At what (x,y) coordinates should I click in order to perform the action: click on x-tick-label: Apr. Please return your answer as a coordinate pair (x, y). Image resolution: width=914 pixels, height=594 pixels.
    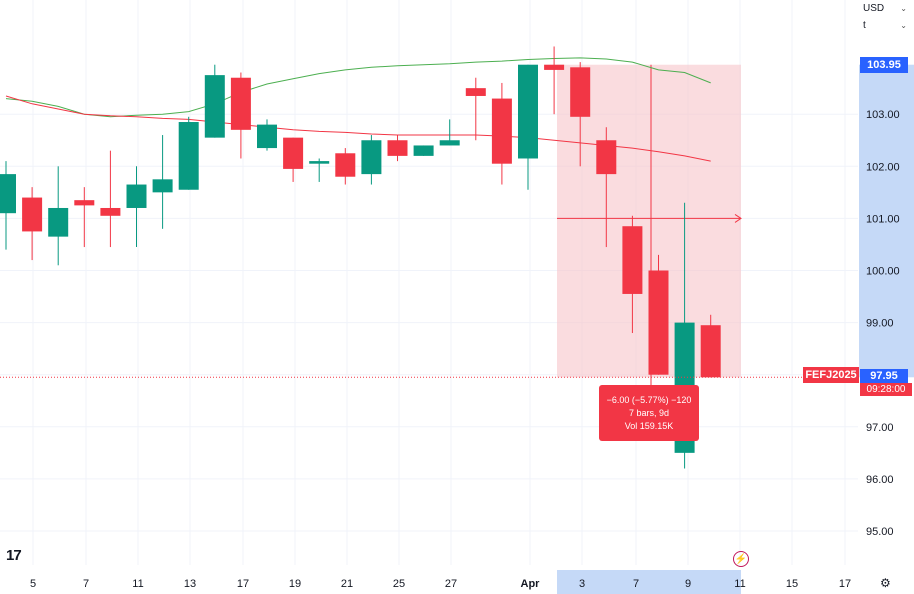
    Looking at the image, I should click on (531, 584).